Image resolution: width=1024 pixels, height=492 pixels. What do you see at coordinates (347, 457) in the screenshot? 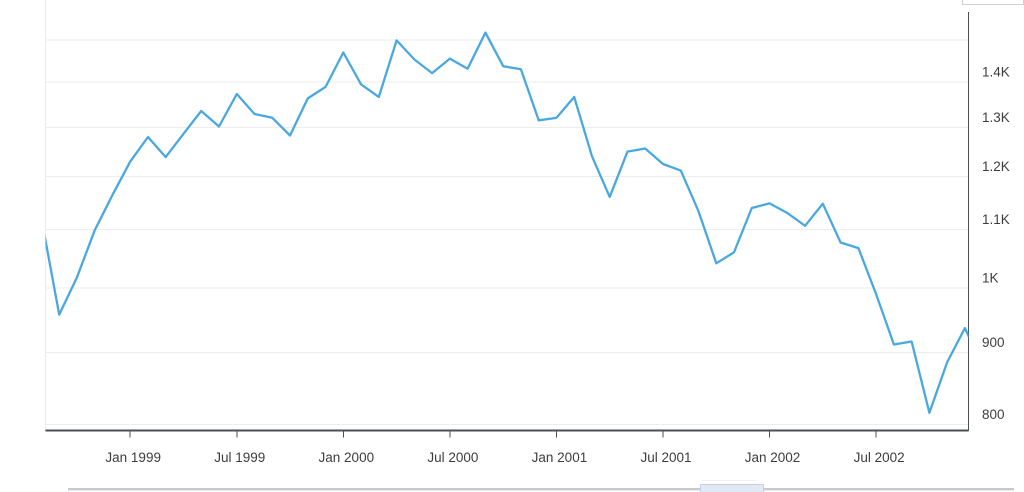
I see `x-tick-label: Jan 2000` at bounding box center [347, 457].